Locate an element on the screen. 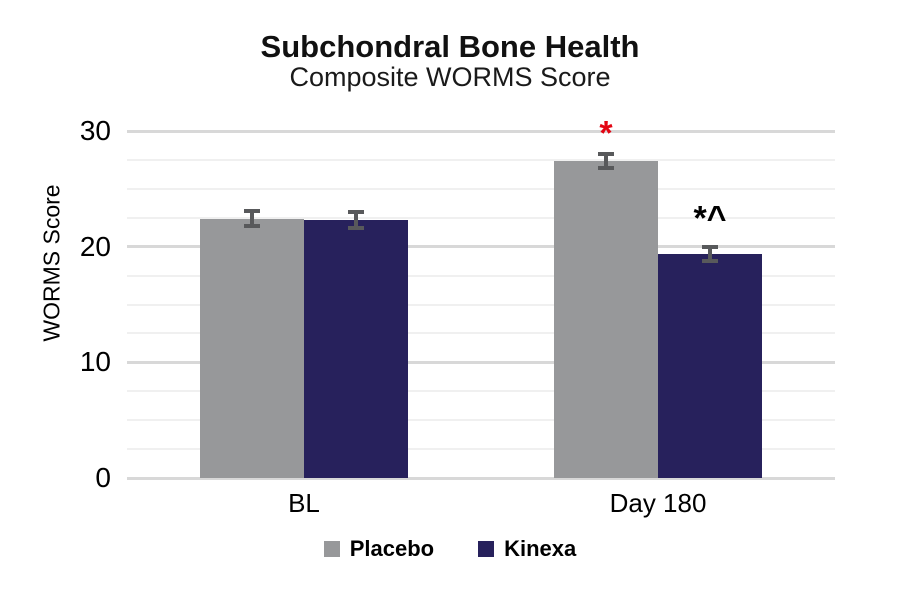  legend-item-placebo: Placebo is located at coordinates (379, 549).